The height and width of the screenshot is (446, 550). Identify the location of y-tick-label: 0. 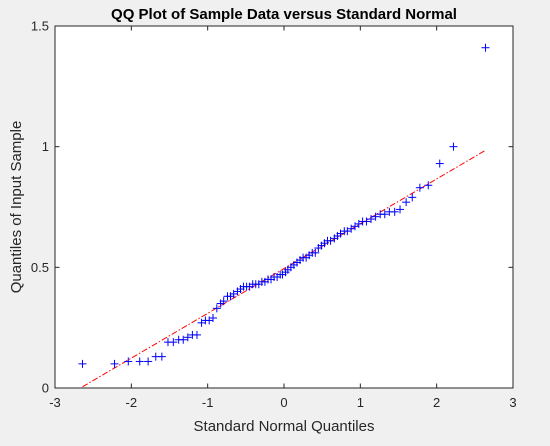
(45, 388).